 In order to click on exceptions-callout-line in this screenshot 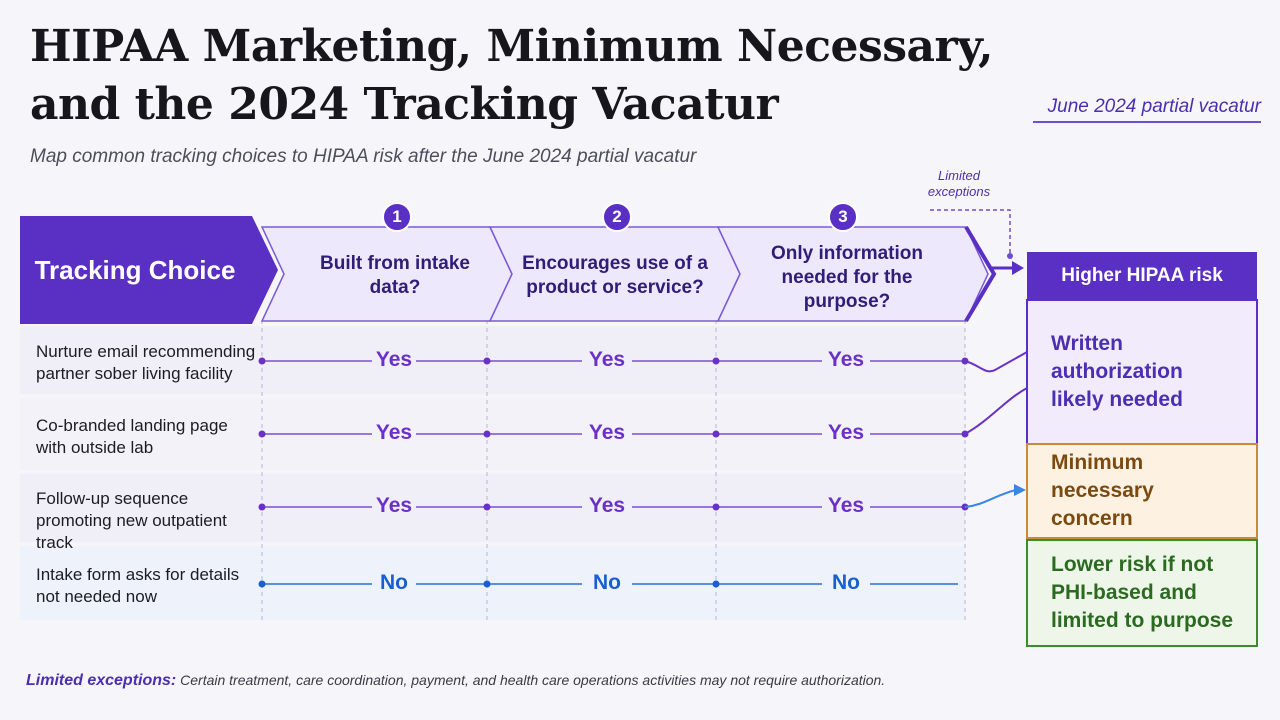, I will do `click(970, 232)`.